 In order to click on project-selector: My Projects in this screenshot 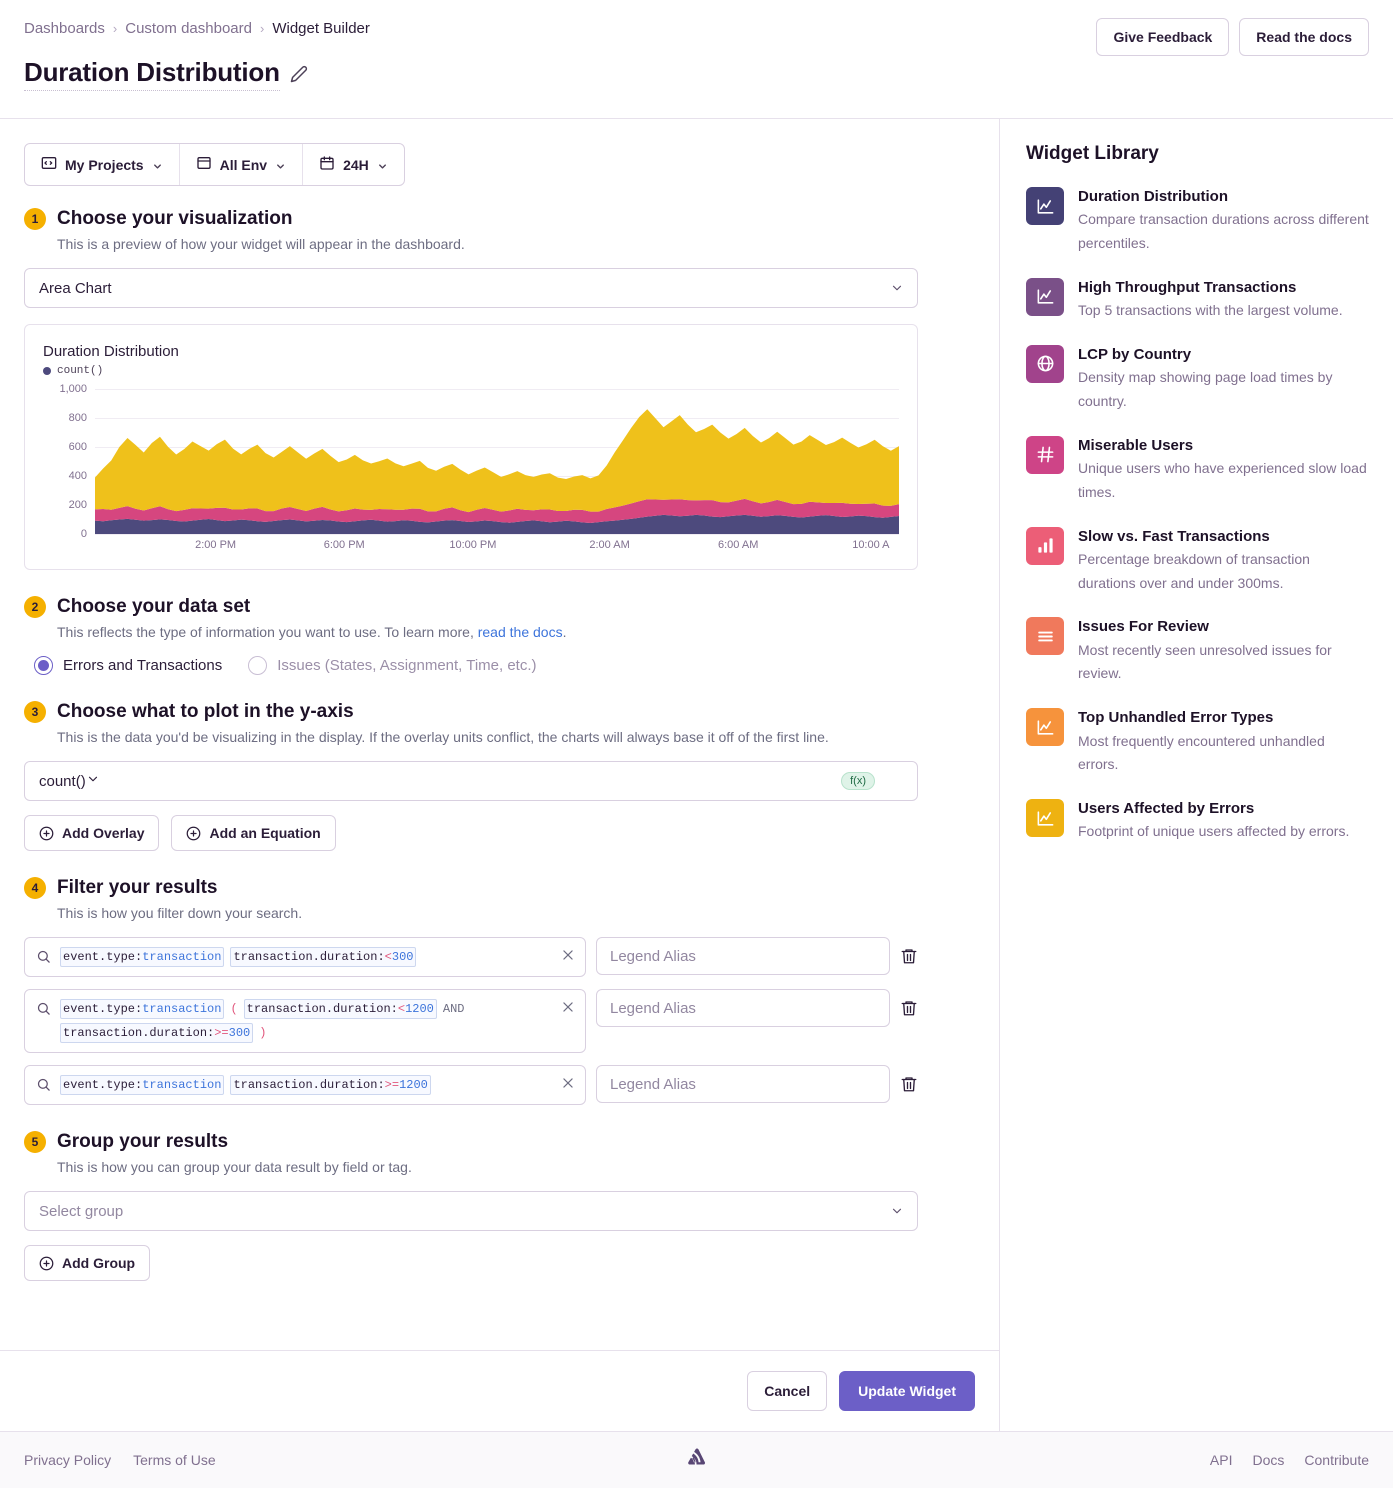, I will do `click(102, 164)`.